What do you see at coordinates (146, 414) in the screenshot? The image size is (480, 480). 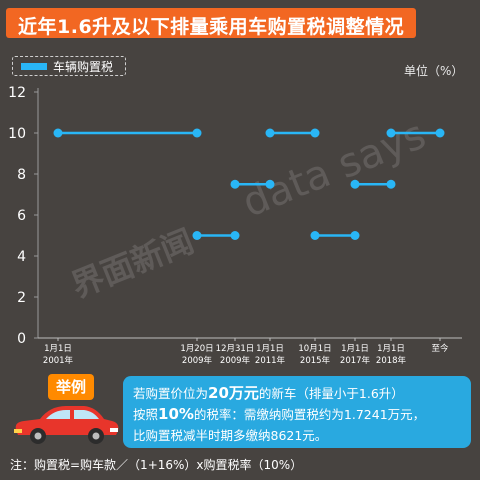 I see `callout-line-2-pre: 按照` at bounding box center [146, 414].